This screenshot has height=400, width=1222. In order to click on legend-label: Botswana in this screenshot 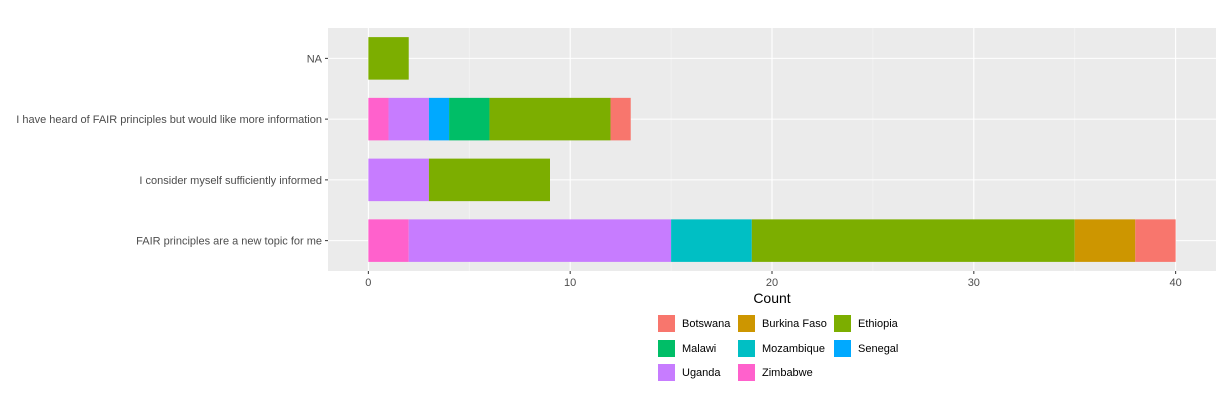, I will do `click(706, 324)`.